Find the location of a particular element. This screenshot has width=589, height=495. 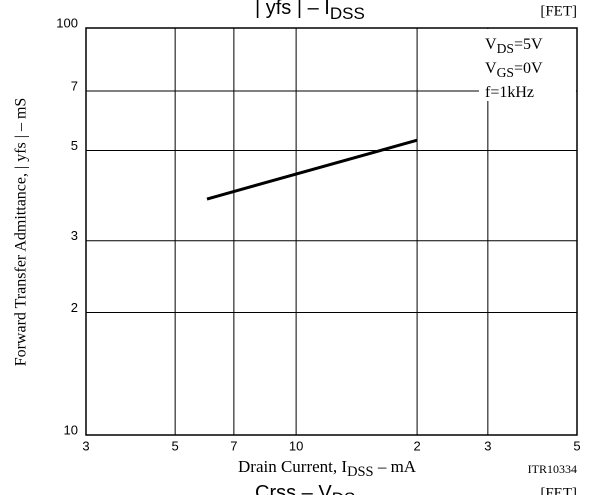

x-tick-label: 10 is located at coordinates (296, 445).